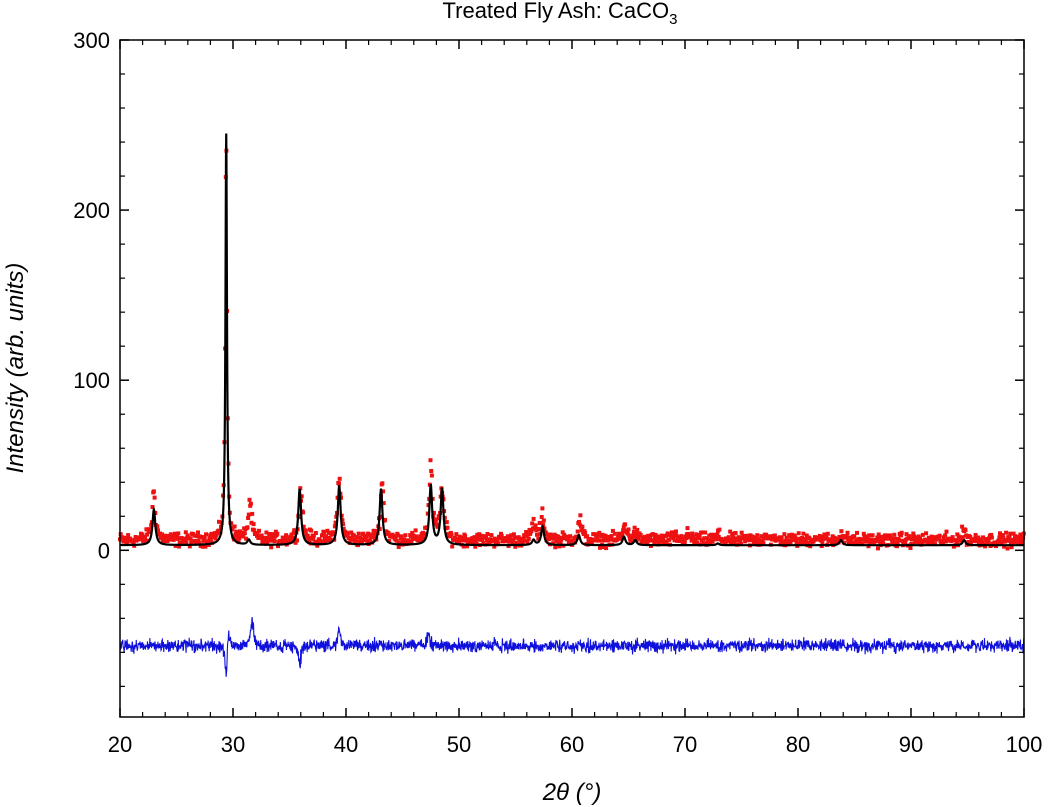  Describe the element at coordinates (91, 380) in the screenshot. I see `y-tick-label: 100` at that location.